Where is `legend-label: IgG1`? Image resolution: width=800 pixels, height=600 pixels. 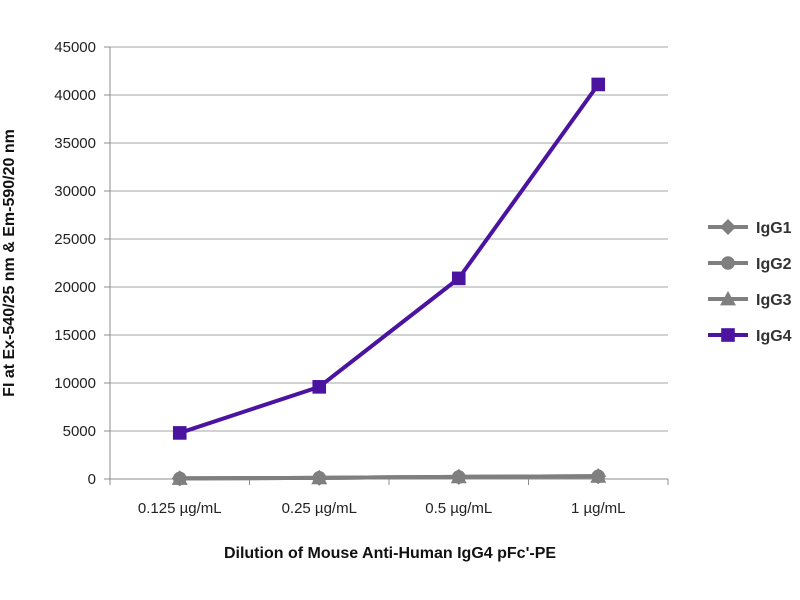 legend-label: IgG1 is located at coordinates (774, 228).